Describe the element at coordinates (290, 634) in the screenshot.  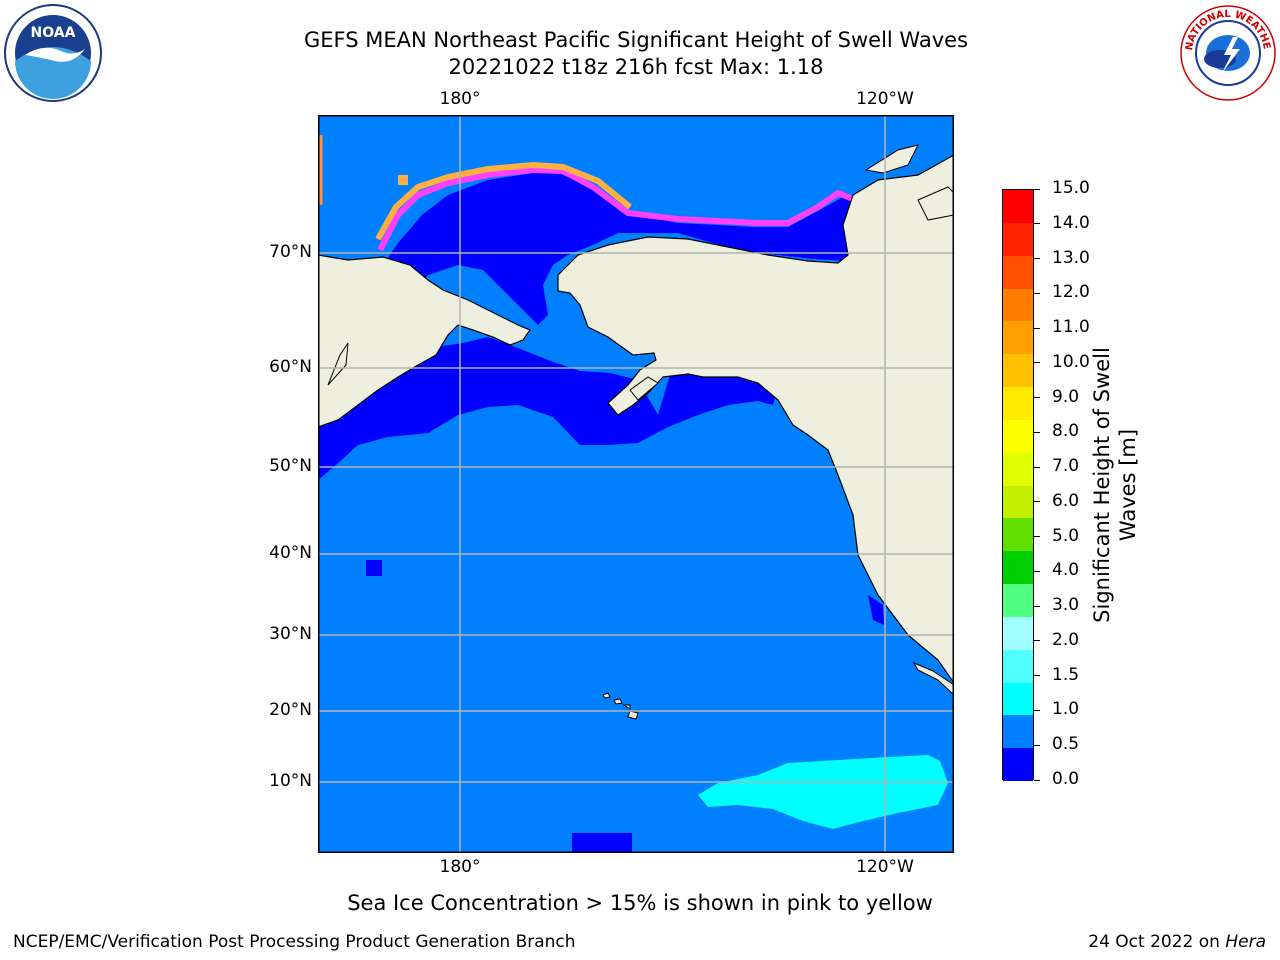
I see `lat-label-30n: 30°N` at that location.